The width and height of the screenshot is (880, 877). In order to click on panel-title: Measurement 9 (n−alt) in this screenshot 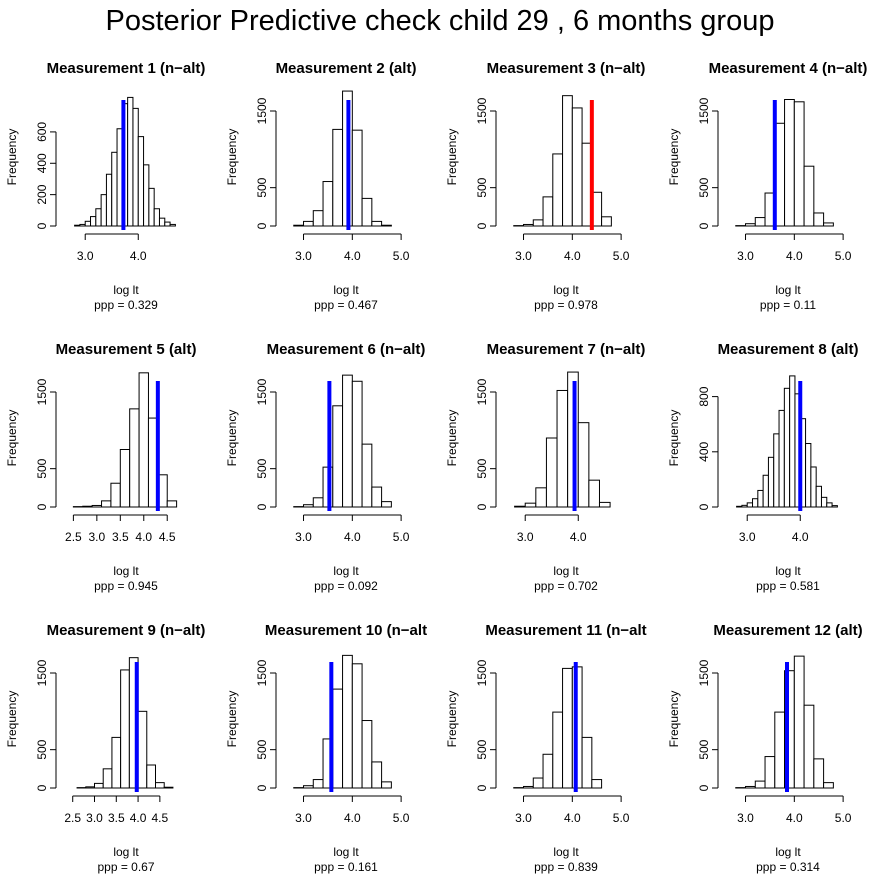, I will do `click(126, 630)`.